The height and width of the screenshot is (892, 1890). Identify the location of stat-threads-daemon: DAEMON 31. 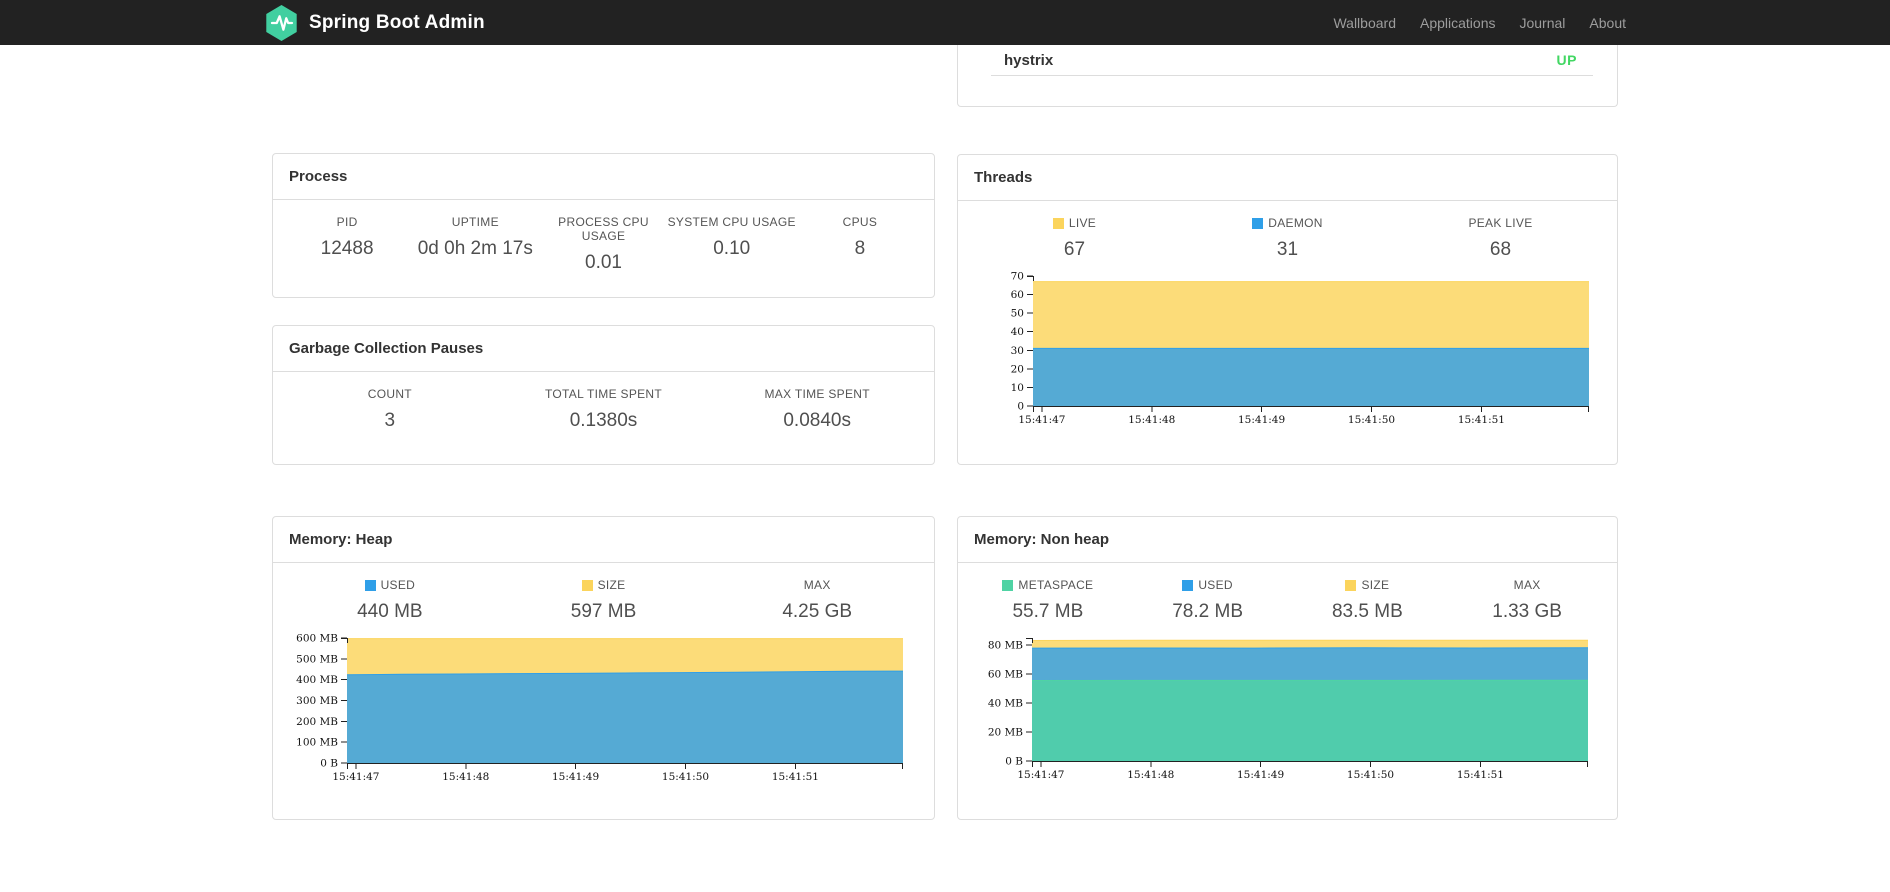
(1287, 238).